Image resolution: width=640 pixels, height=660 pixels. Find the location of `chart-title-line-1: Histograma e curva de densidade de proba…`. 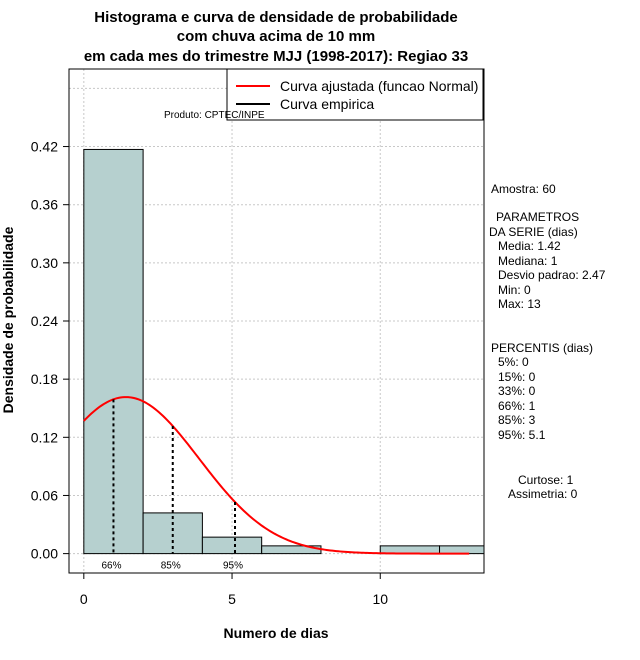

chart-title-line-1: Histograma e curva de densidade de proba… is located at coordinates (275, 17).